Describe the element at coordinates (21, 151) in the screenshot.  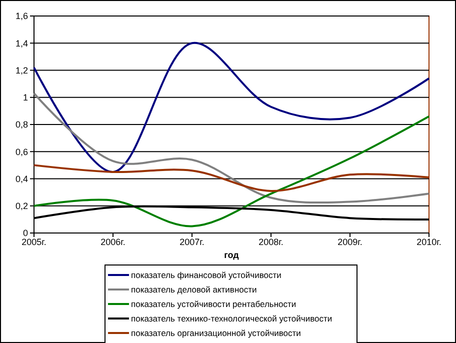
I see `y-tick-label: 0,6` at that location.